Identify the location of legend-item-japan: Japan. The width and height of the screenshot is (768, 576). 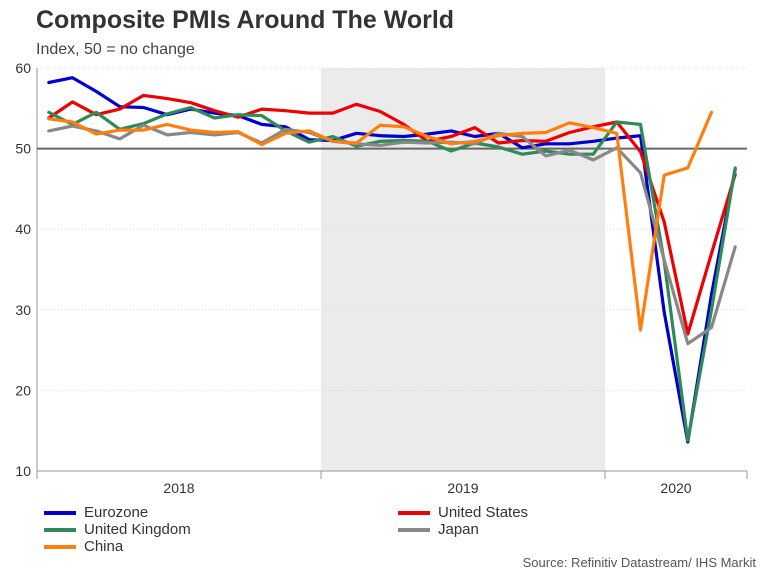
(438, 529).